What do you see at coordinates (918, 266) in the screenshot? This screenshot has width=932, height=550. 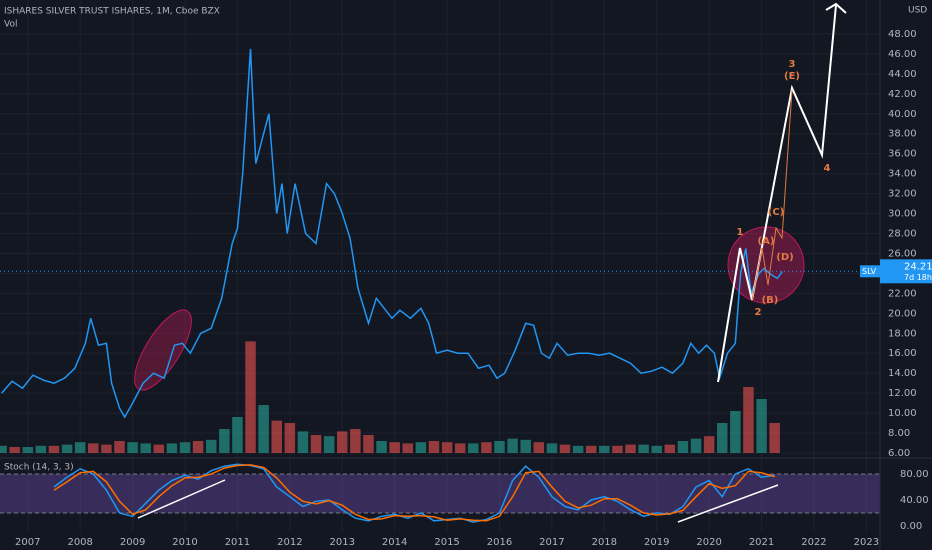 I see `last-price: 24.21` at bounding box center [918, 266].